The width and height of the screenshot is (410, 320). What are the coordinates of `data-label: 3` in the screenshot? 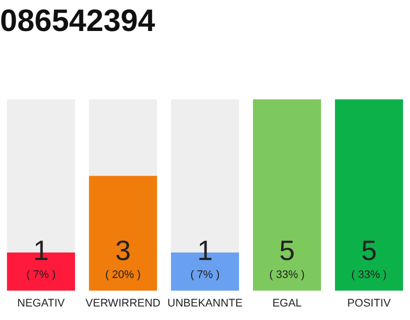 It's located at (123, 250).